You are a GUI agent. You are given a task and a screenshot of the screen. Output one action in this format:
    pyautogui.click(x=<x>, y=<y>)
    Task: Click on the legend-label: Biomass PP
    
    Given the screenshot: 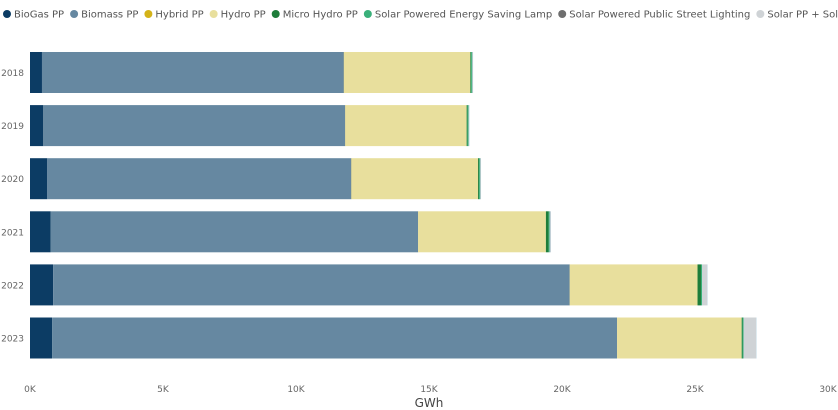 What is the action you would take?
    pyautogui.click(x=109, y=15)
    